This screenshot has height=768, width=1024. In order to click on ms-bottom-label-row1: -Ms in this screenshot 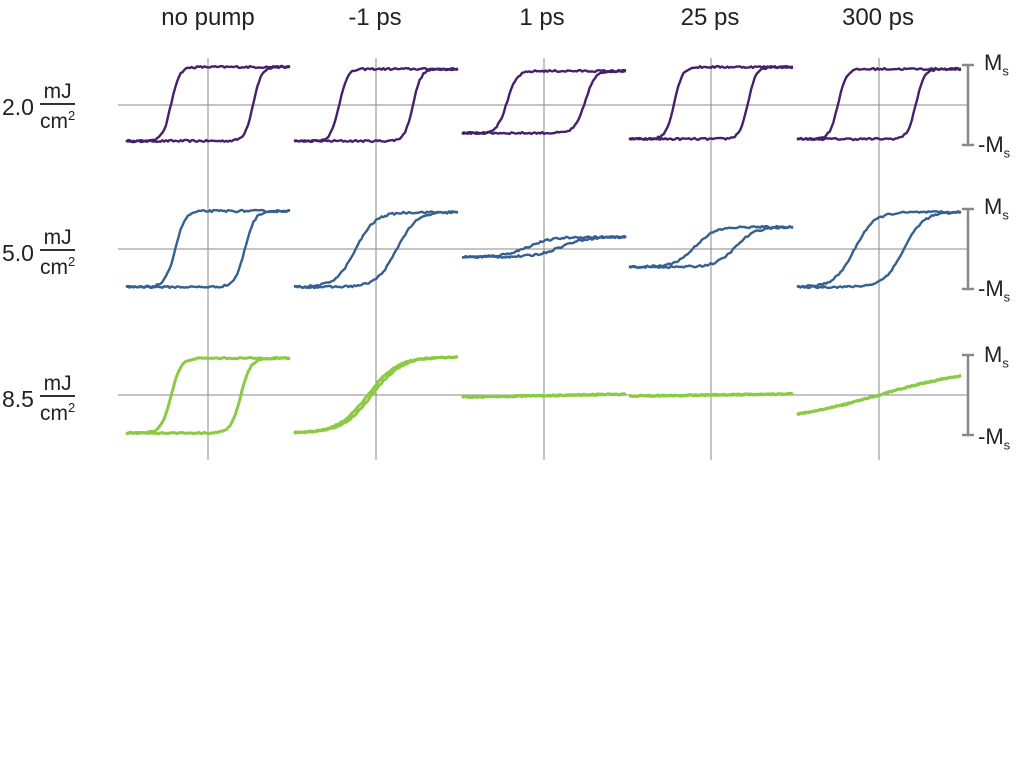, I will do `click(994, 146)`.